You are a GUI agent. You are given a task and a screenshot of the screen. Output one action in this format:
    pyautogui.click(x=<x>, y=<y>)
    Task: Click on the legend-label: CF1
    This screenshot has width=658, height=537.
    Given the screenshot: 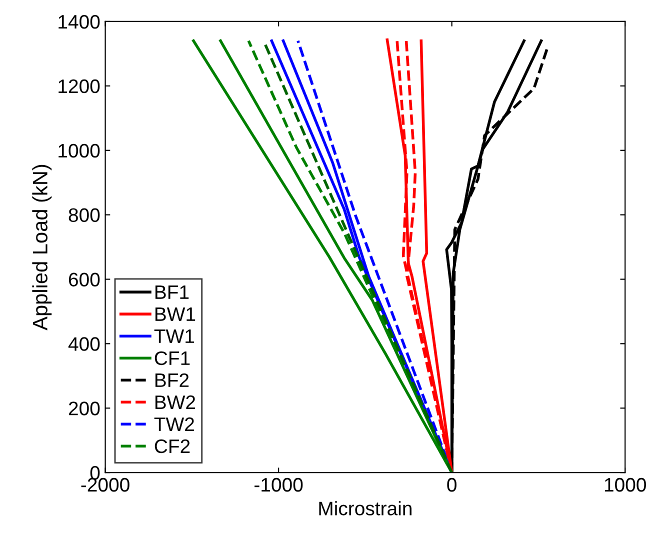 What is the action you would take?
    pyautogui.click(x=172, y=358)
    